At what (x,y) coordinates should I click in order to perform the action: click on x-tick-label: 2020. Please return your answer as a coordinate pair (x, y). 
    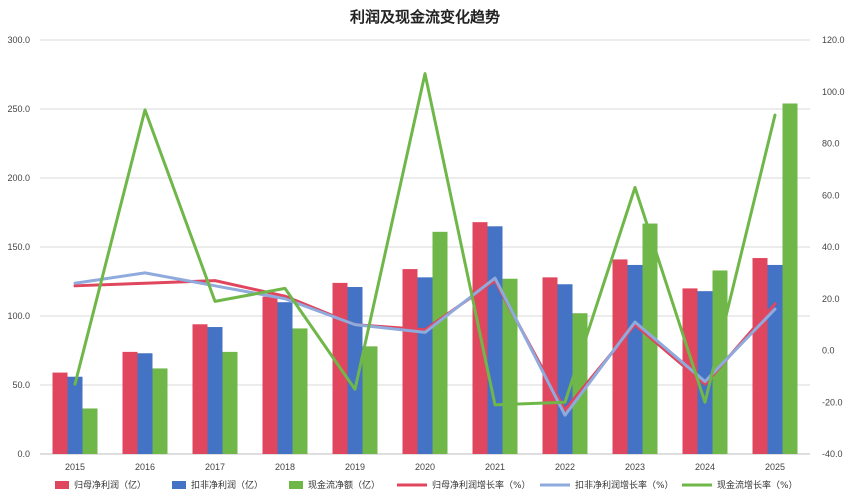
    Looking at the image, I should click on (425, 467).